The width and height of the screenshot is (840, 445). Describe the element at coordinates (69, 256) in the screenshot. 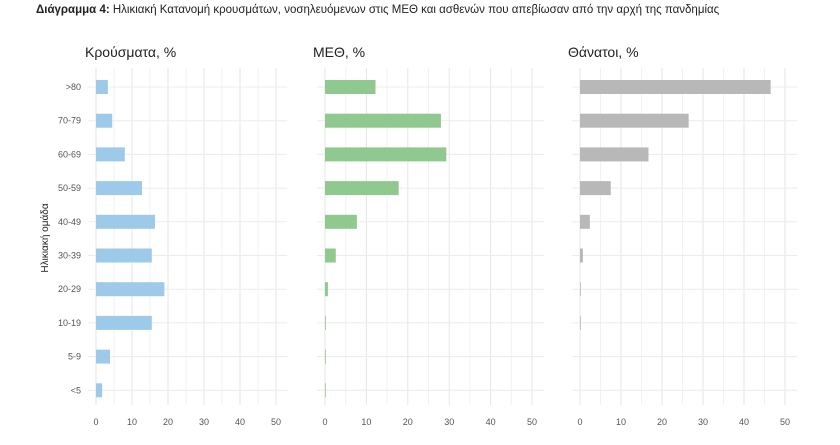

I see `y-tick-label: 30-39` at that location.